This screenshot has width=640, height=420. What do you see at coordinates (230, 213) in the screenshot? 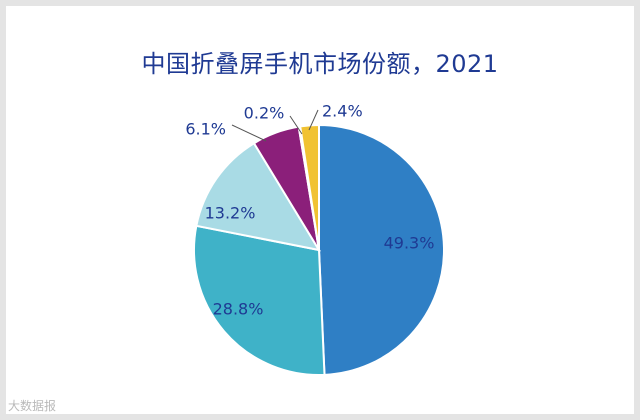
I see `data-label-2: 13.2%` at bounding box center [230, 213].